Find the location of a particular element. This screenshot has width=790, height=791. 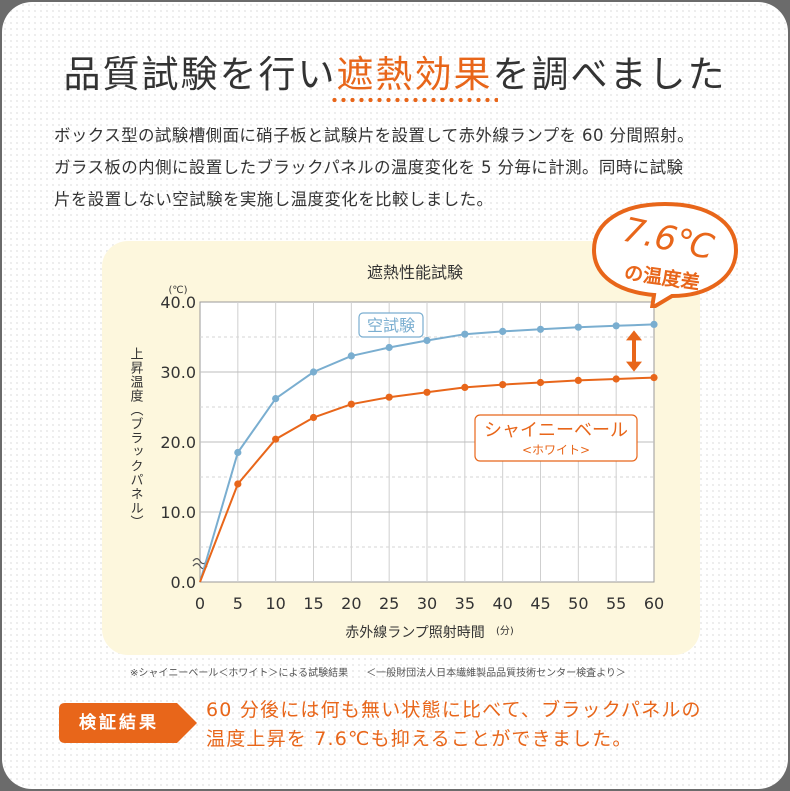

intro-line: ガラス板の内側に設置したブラックパネルの温度変化を 5 分毎に計測。同時に試験 is located at coordinates (369, 167).